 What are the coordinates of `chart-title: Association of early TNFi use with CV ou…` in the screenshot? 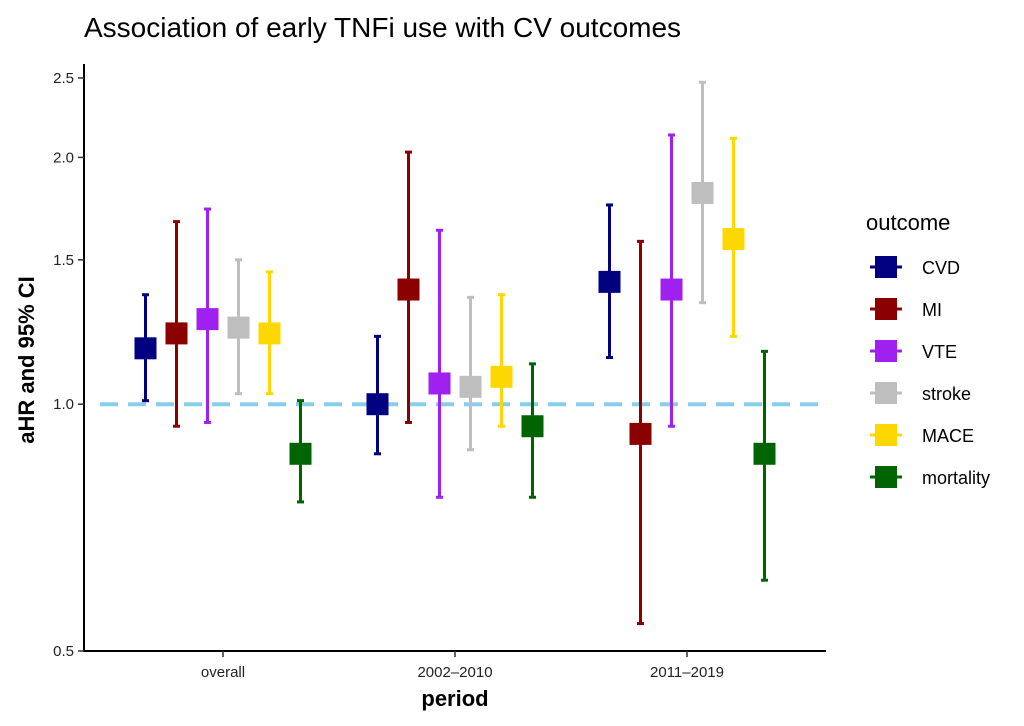 It's located at (382, 27).